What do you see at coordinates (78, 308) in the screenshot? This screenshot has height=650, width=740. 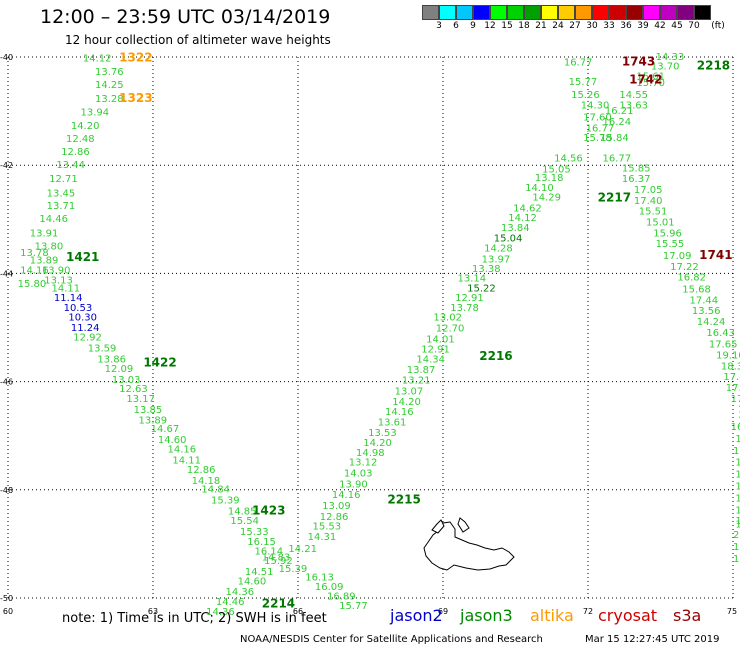 I see `wave-height-value: 10.53` at bounding box center [78, 308].